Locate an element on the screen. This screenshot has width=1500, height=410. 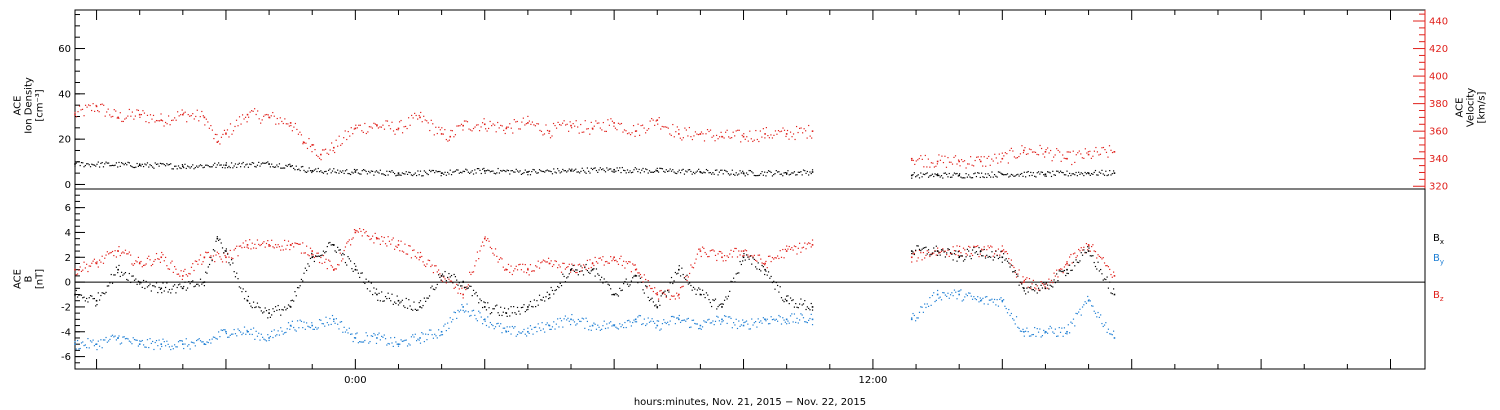
velocity-axis-title: ACE Velocity [km/s] is located at coordinates (1471, 107).